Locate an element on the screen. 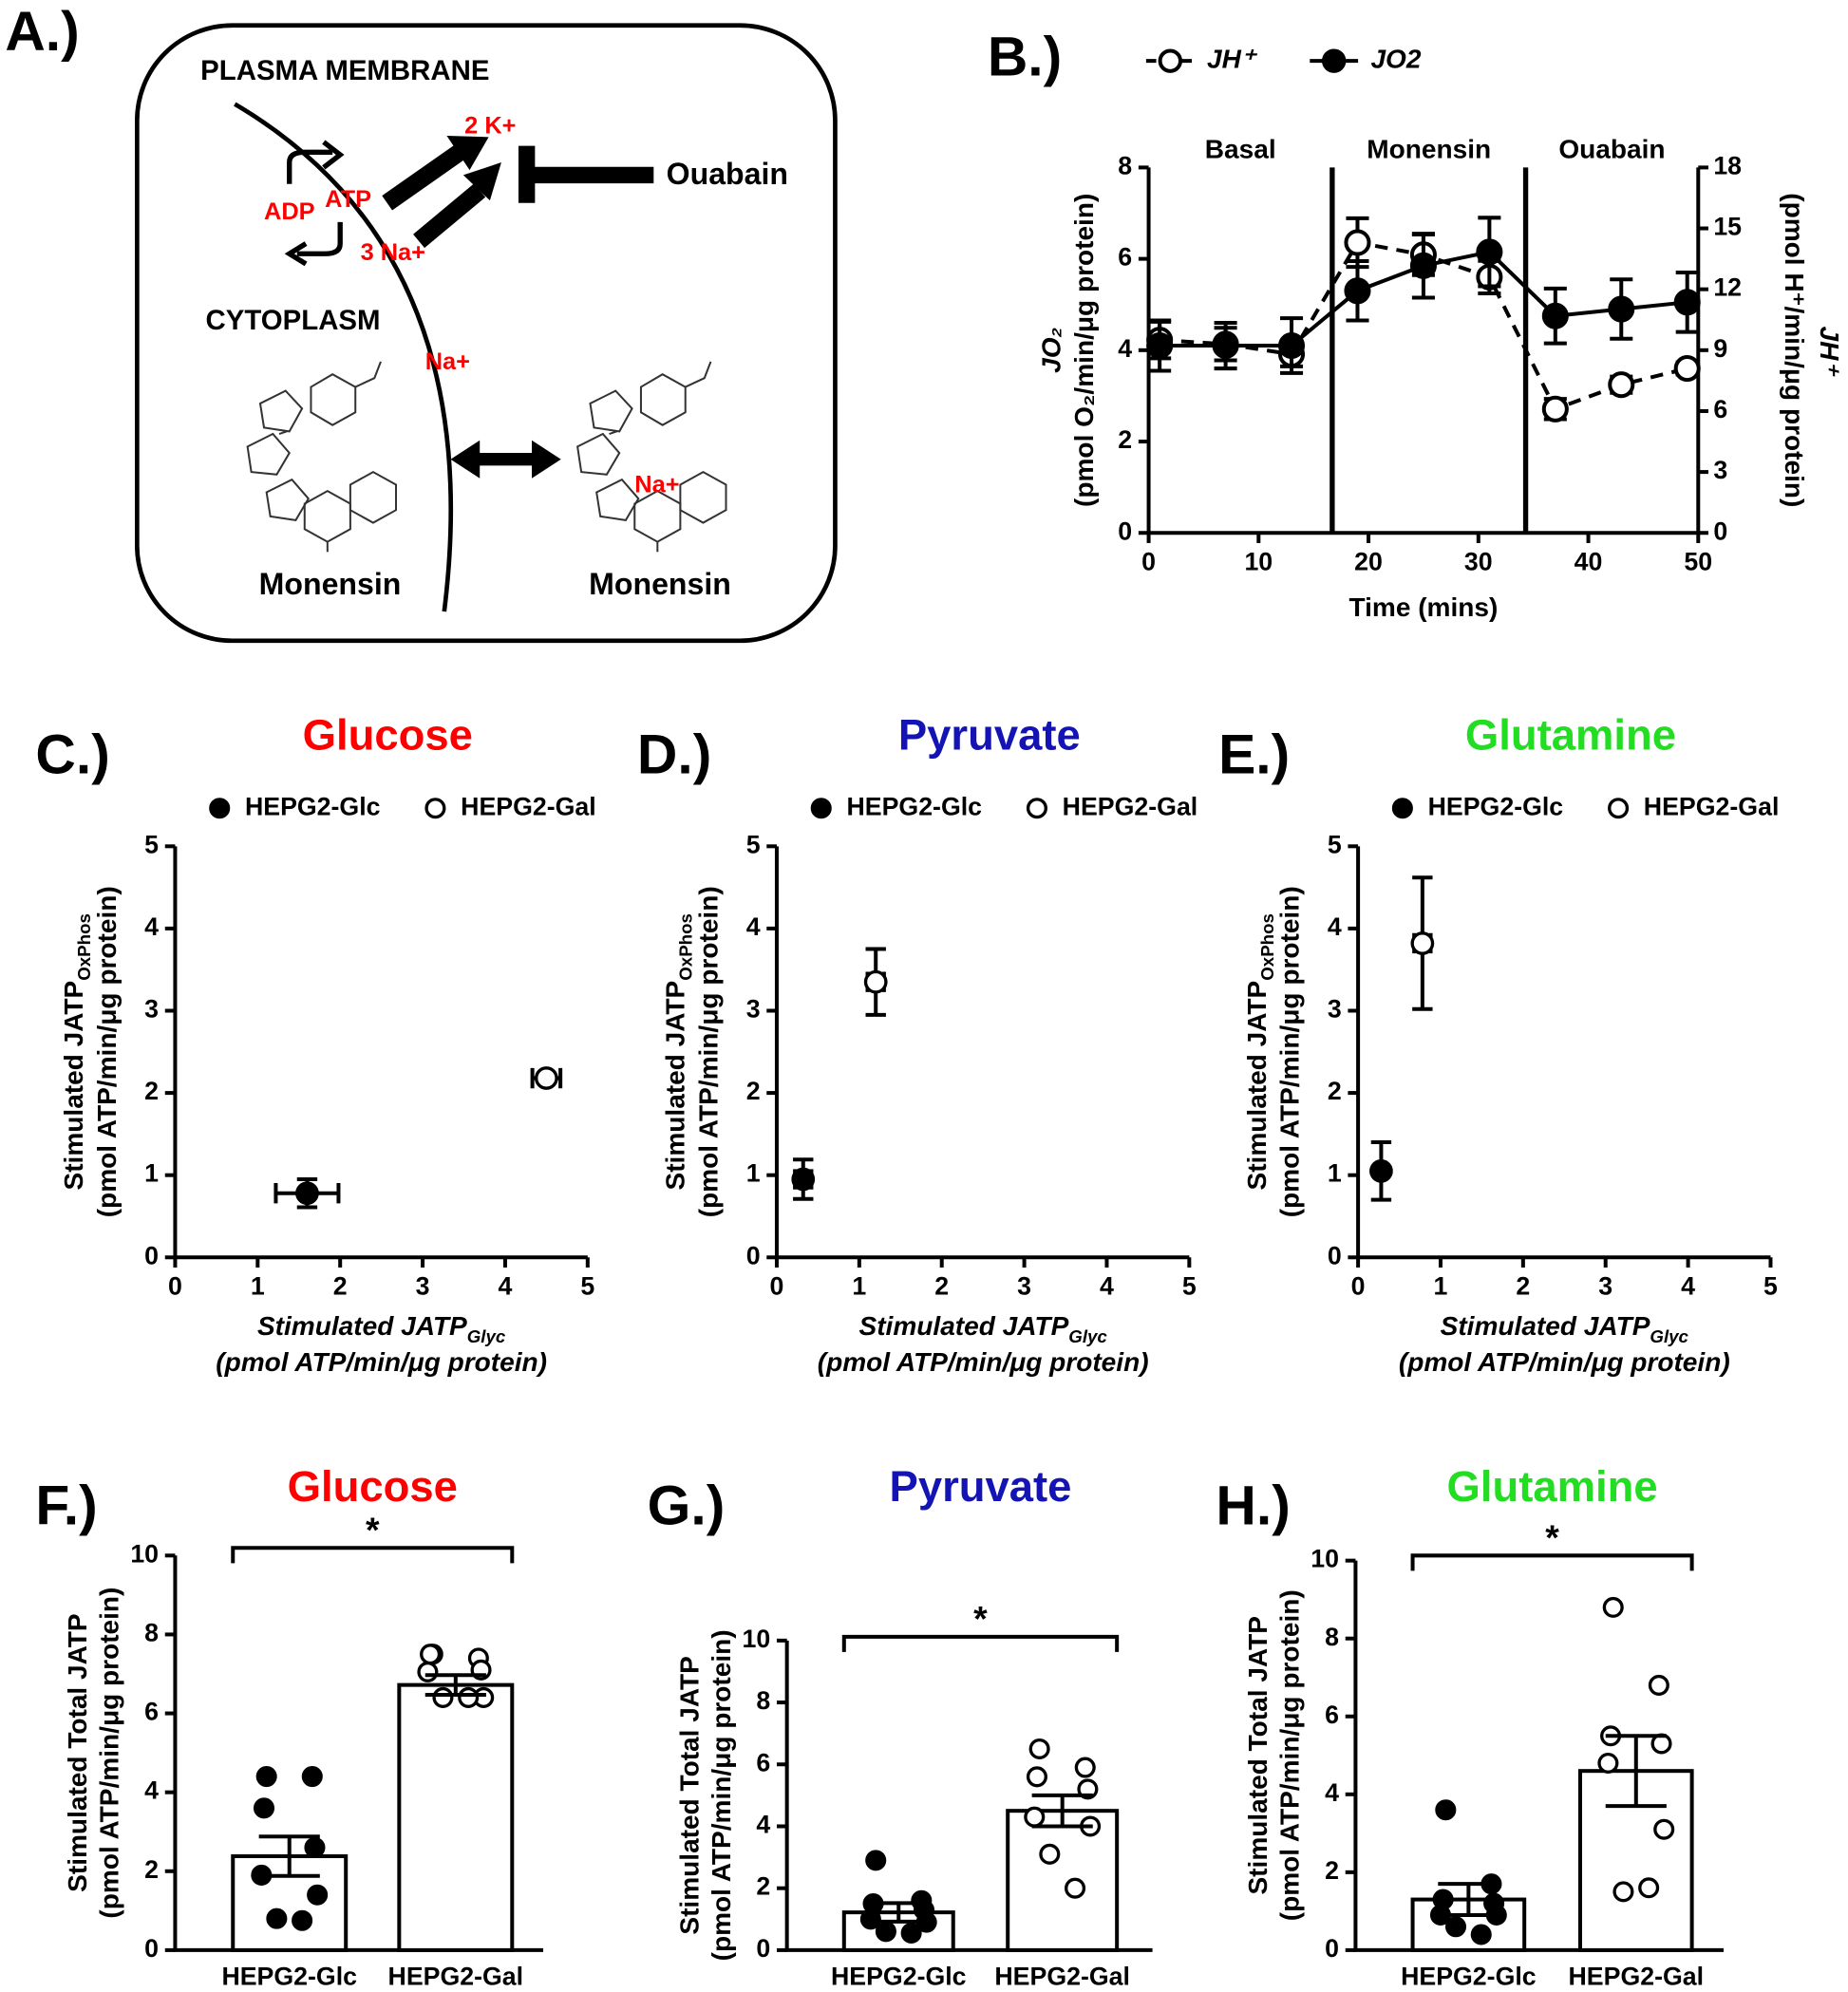 This screenshot has width=1848, height=1992. cell-outline is located at coordinates (486, 333).